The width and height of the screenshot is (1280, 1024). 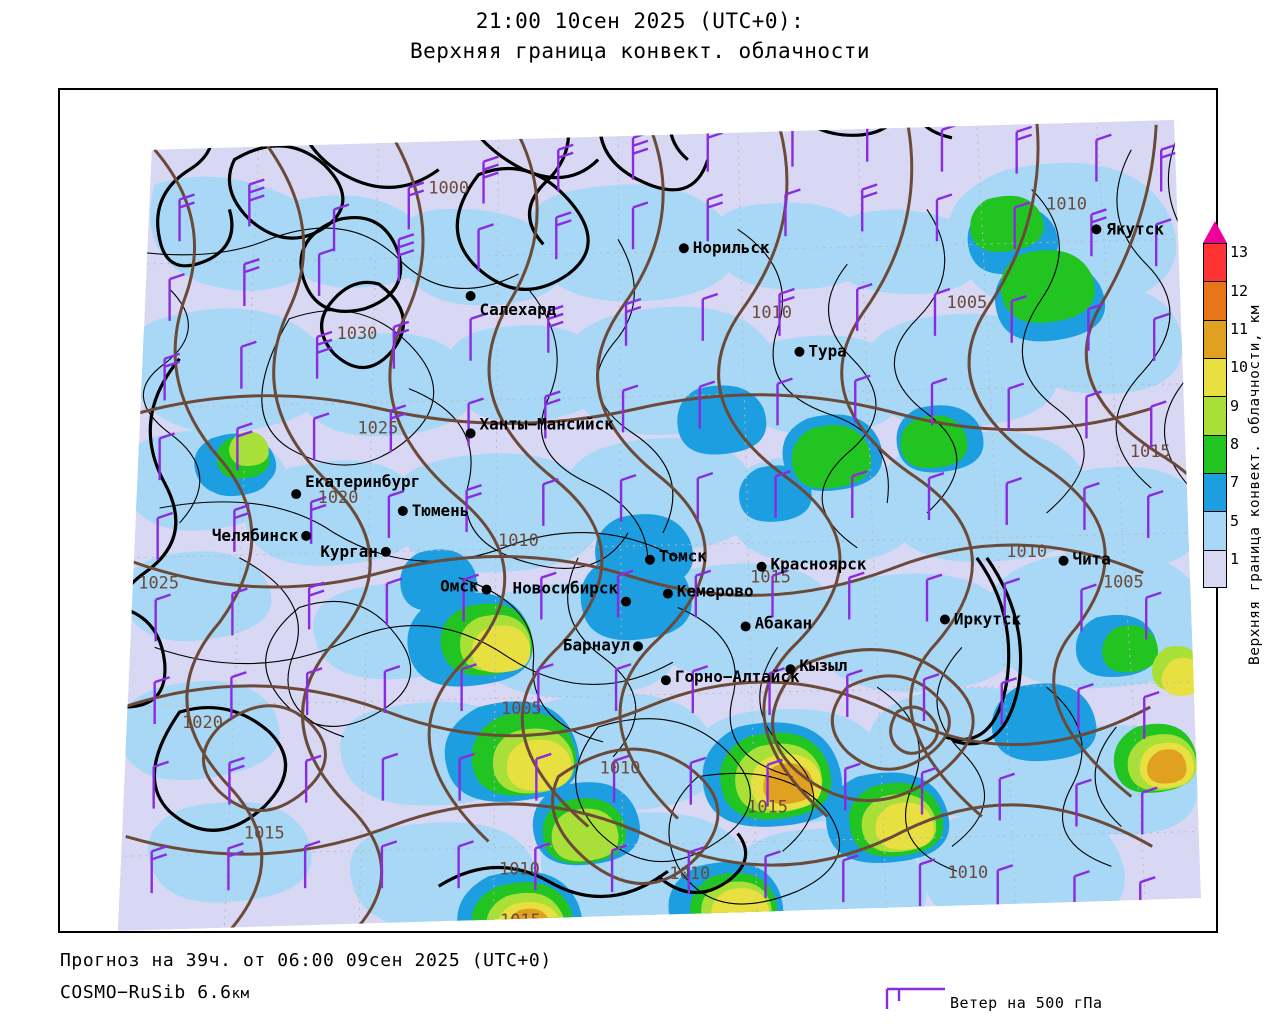 What do you see at coordinates (1135, 228) in the screenshot?
I see `city-label: Якутск` at bounding box center [1135, 228].